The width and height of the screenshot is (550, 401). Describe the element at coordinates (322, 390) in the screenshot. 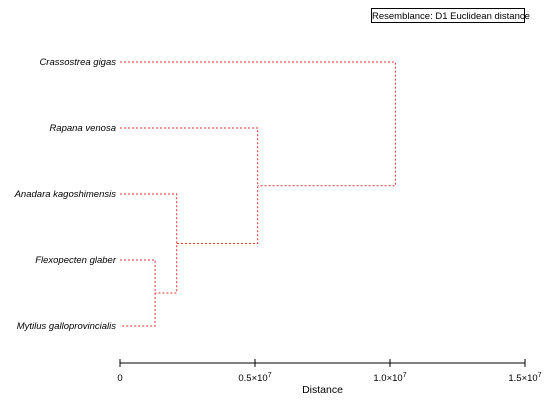

I see `x-axis-title: Distance` at that location.